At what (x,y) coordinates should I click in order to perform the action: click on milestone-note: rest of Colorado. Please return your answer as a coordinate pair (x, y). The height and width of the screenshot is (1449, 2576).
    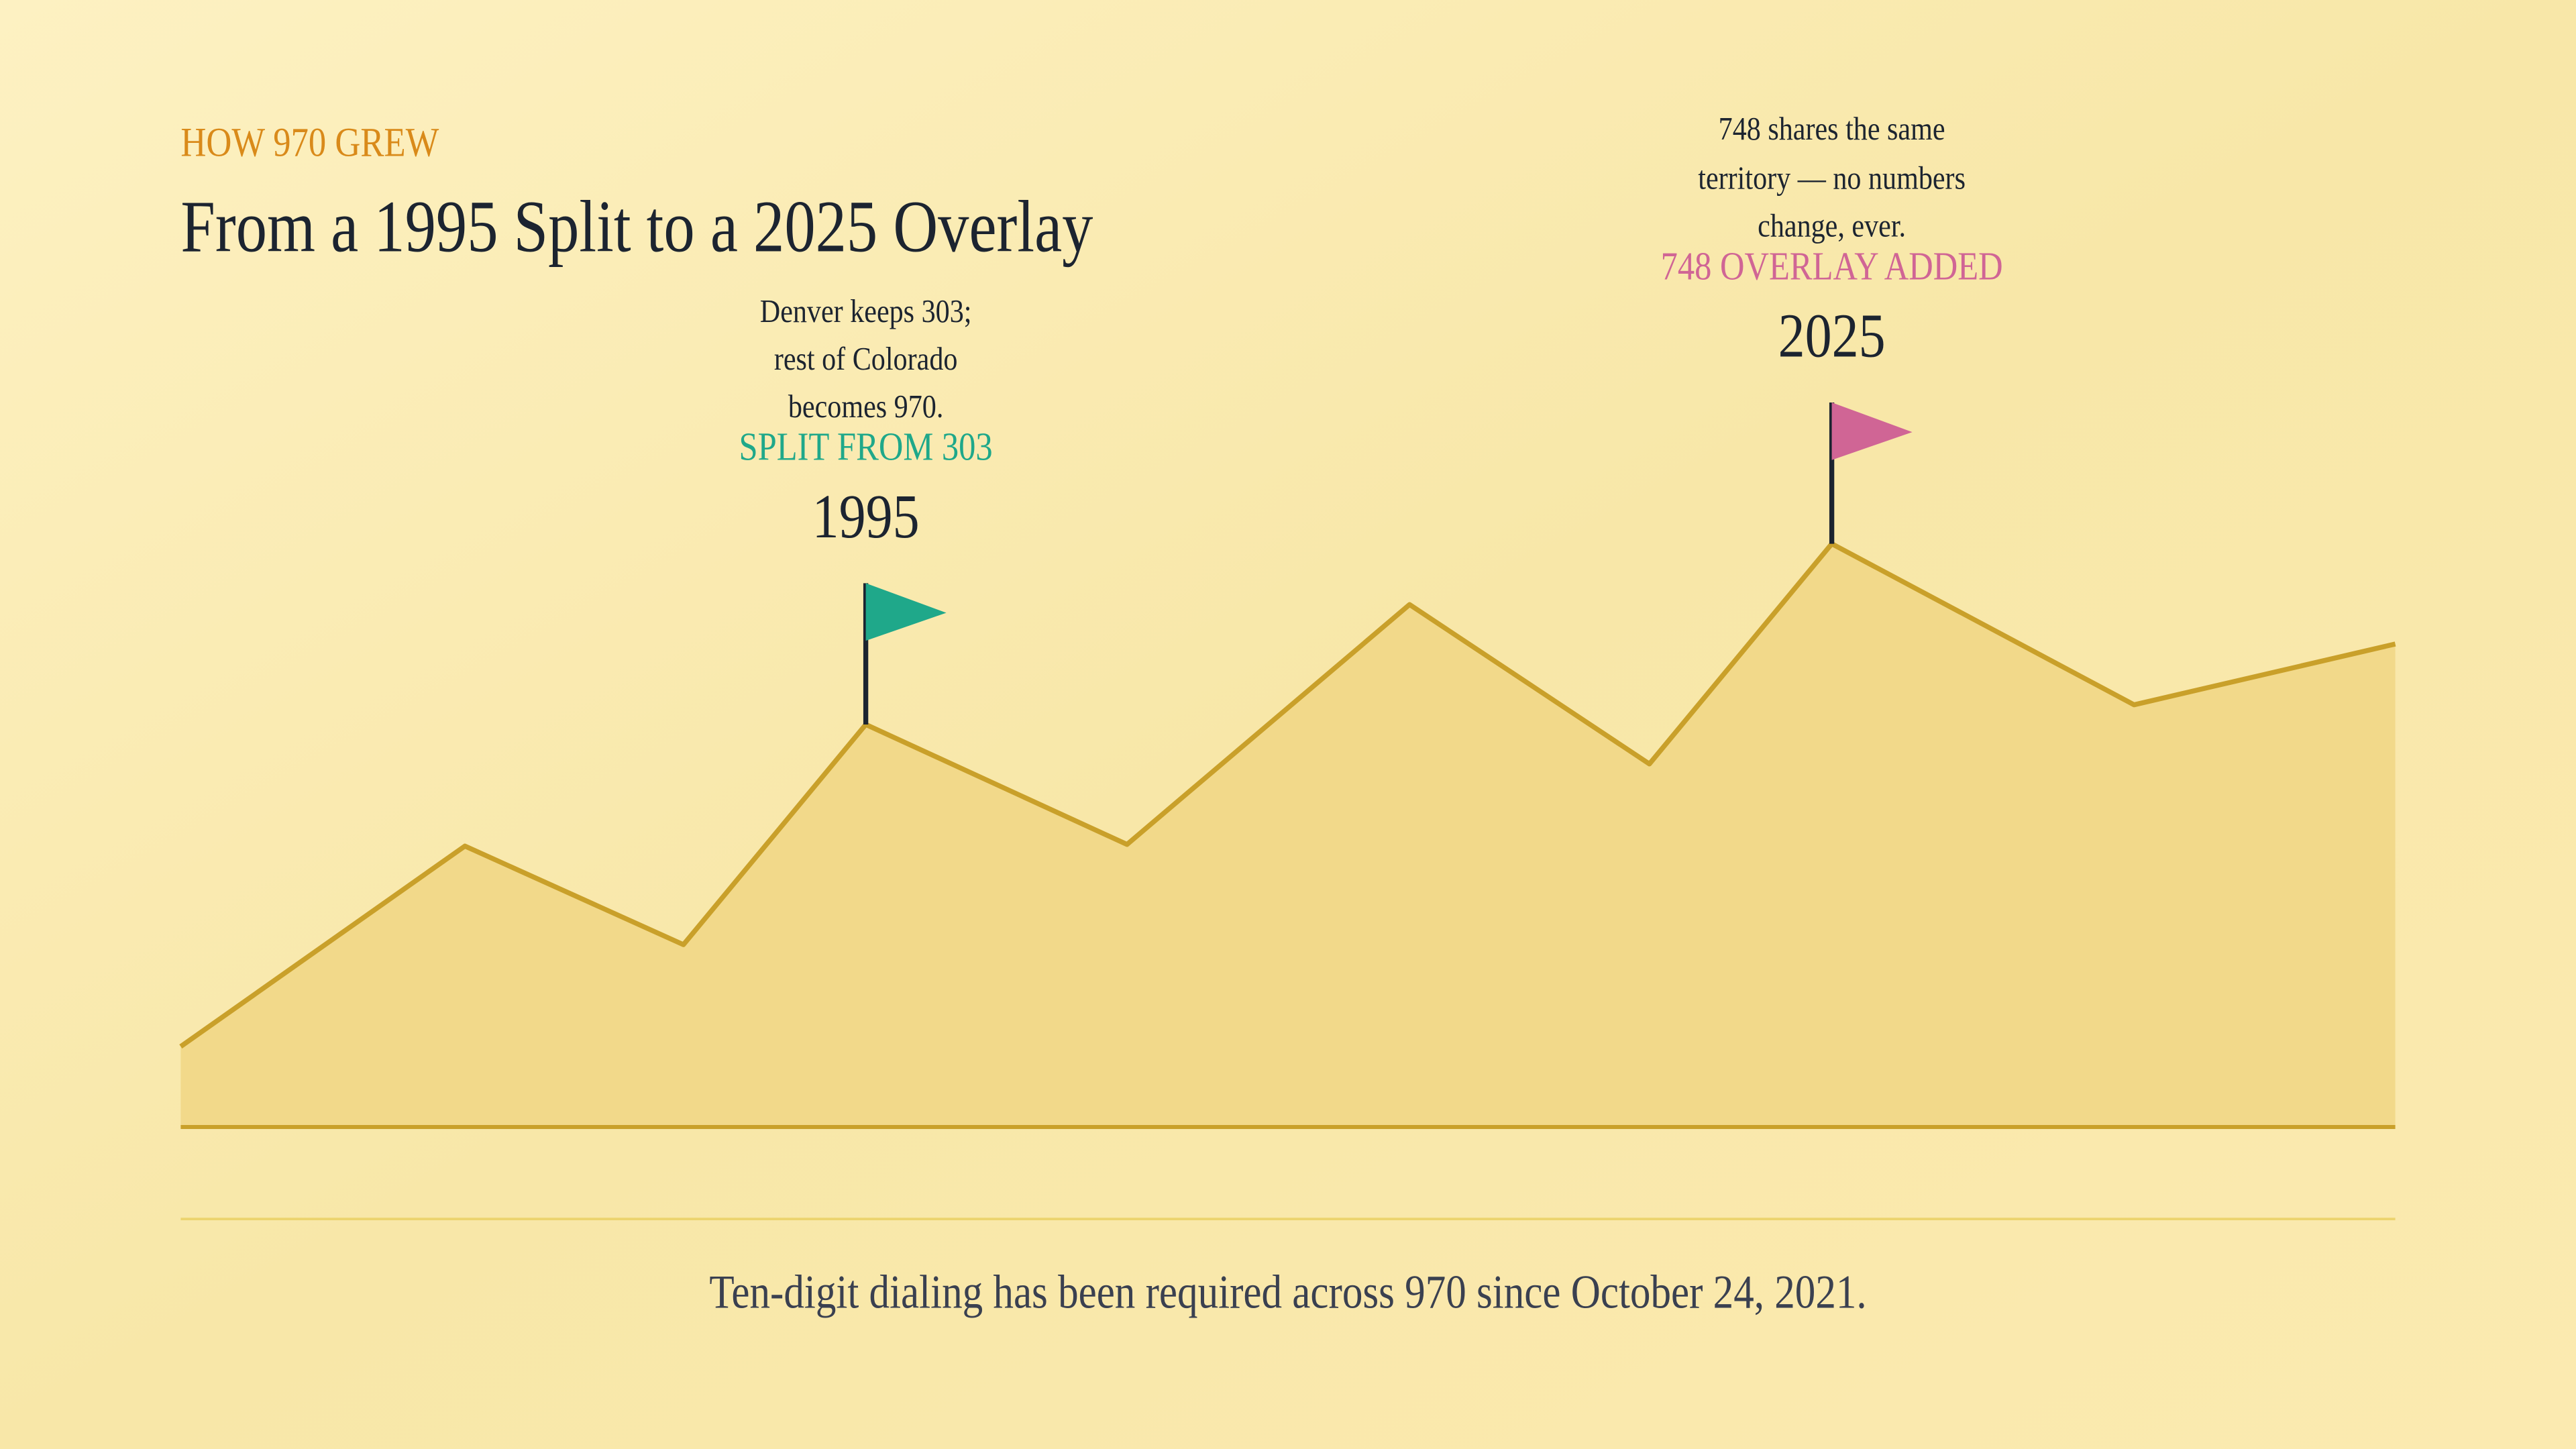
    Looking at the image, I should click on (866, 358).